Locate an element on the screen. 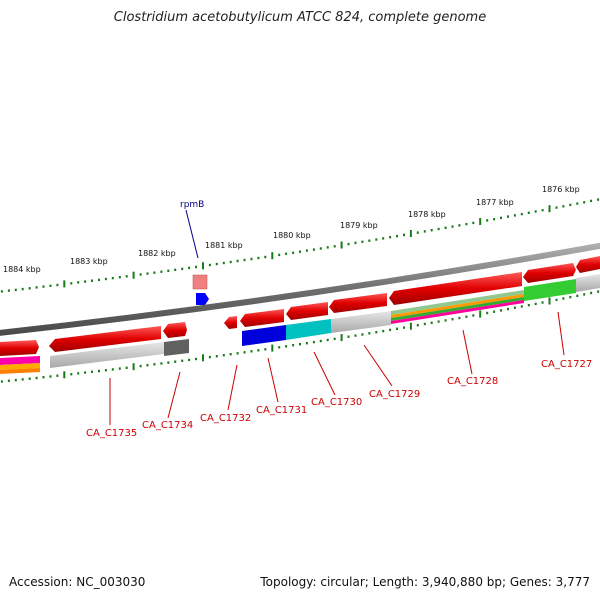  kbp-label-1884: 1884 kbp is located at coordinates (22, 269).